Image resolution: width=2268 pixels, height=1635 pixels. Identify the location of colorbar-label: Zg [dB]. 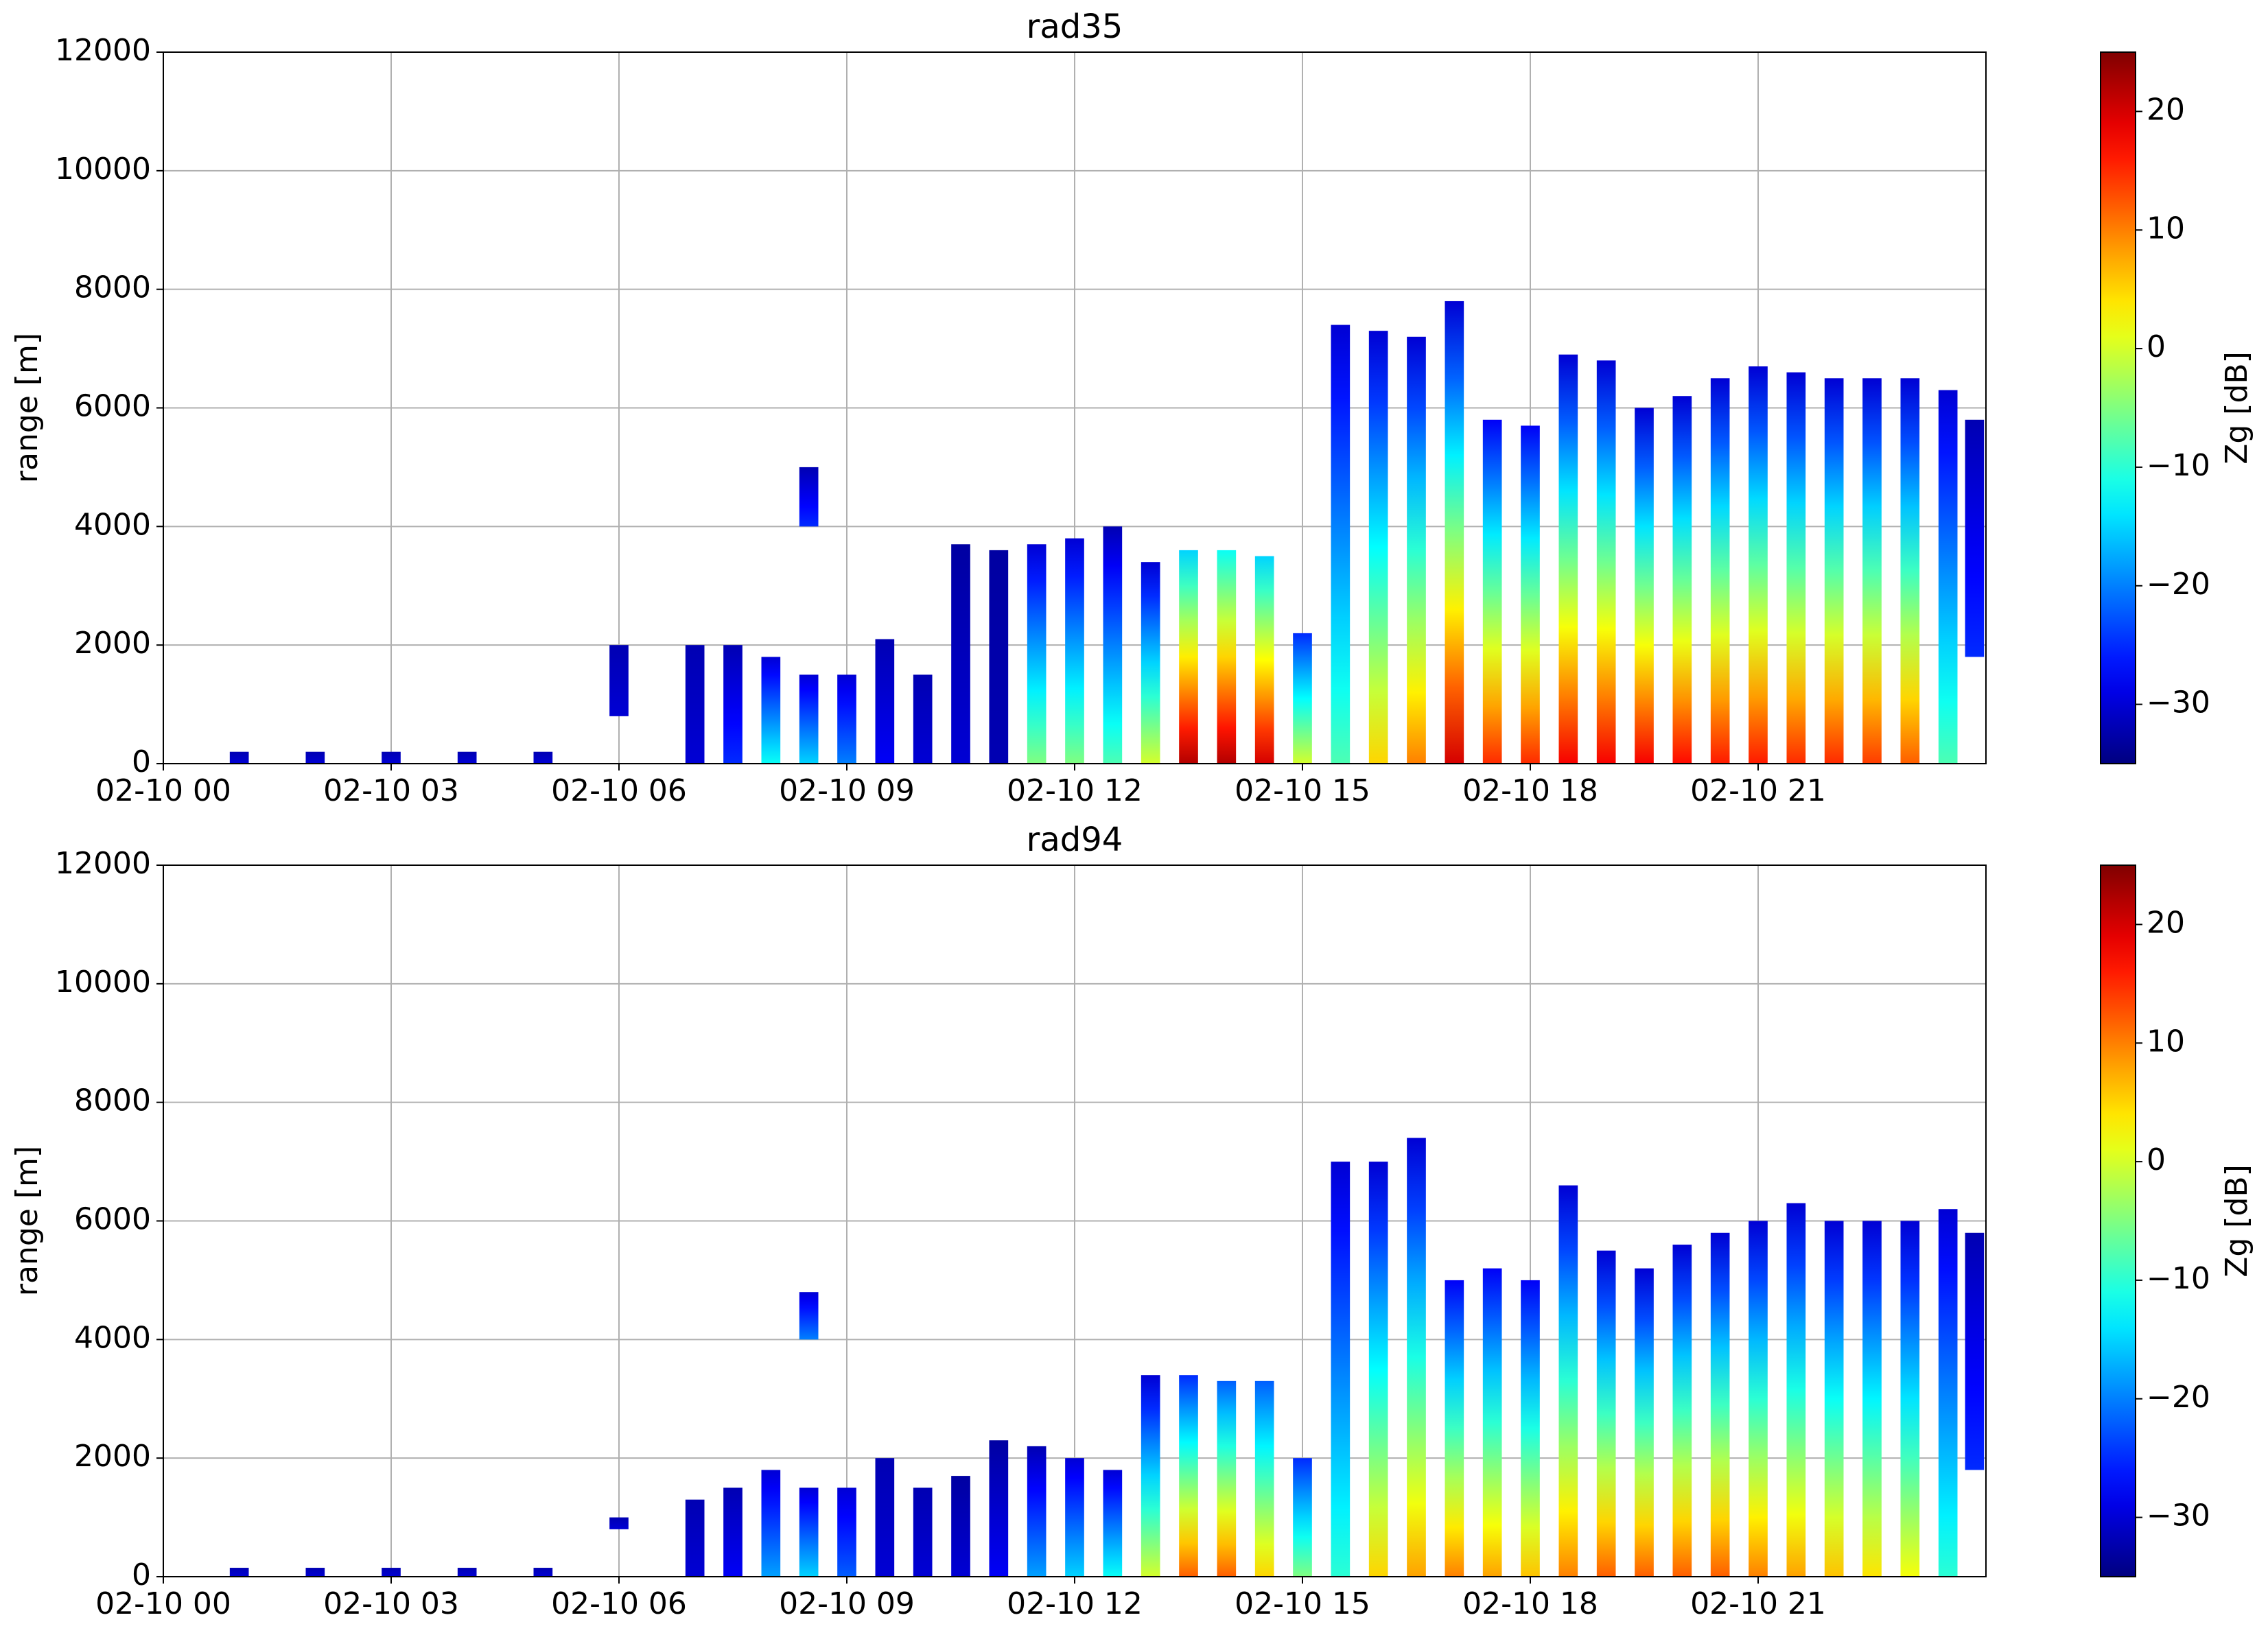
(2236, 407).